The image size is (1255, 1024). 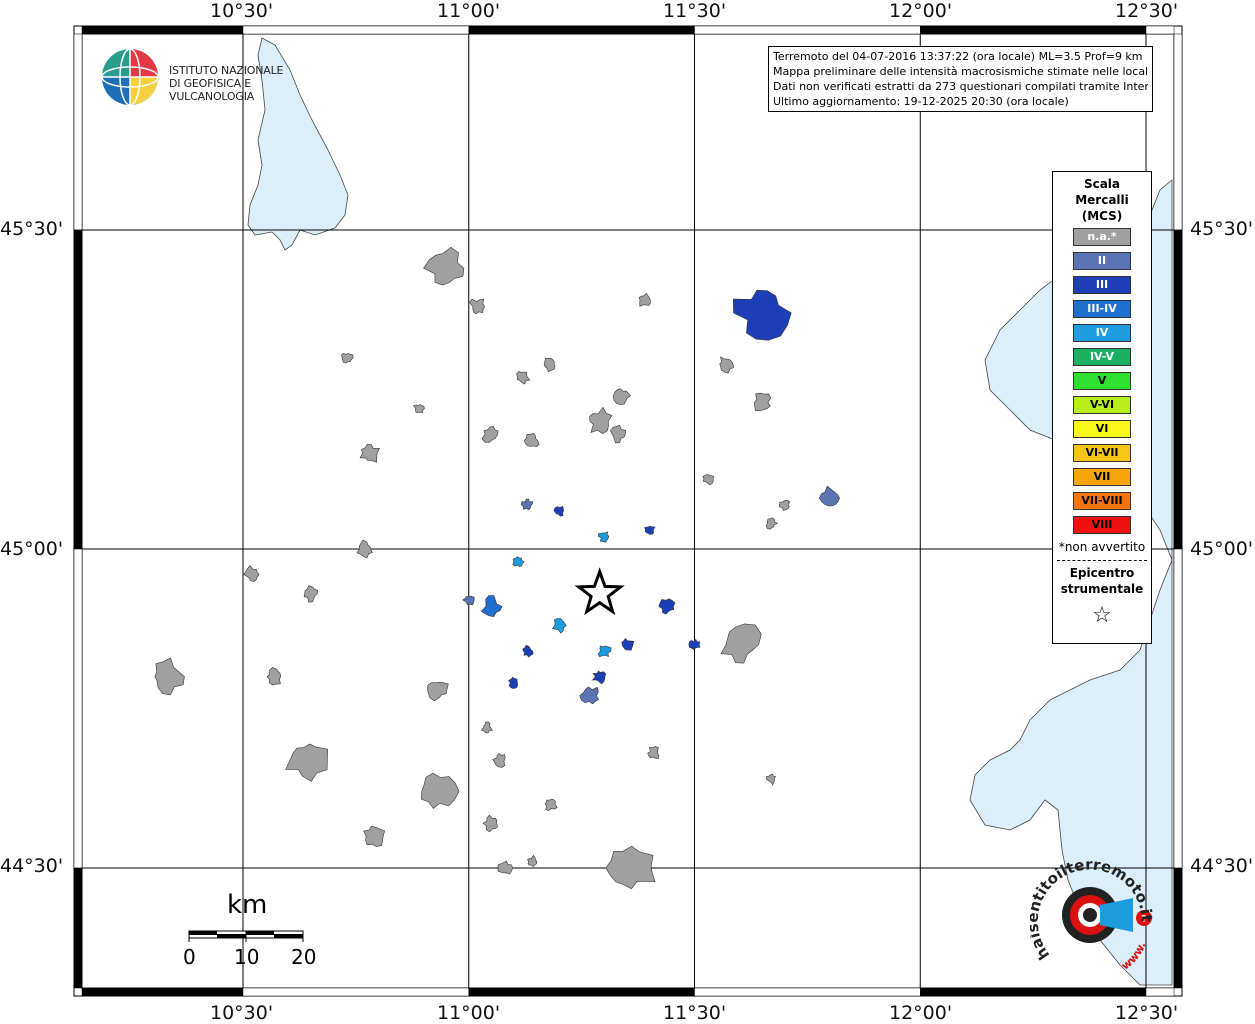 What do you see at coordinates (1102, 589) in the screenshot?
I see `legend-epicenter-line-2: strumentale` at bounding box center [1102, 589].